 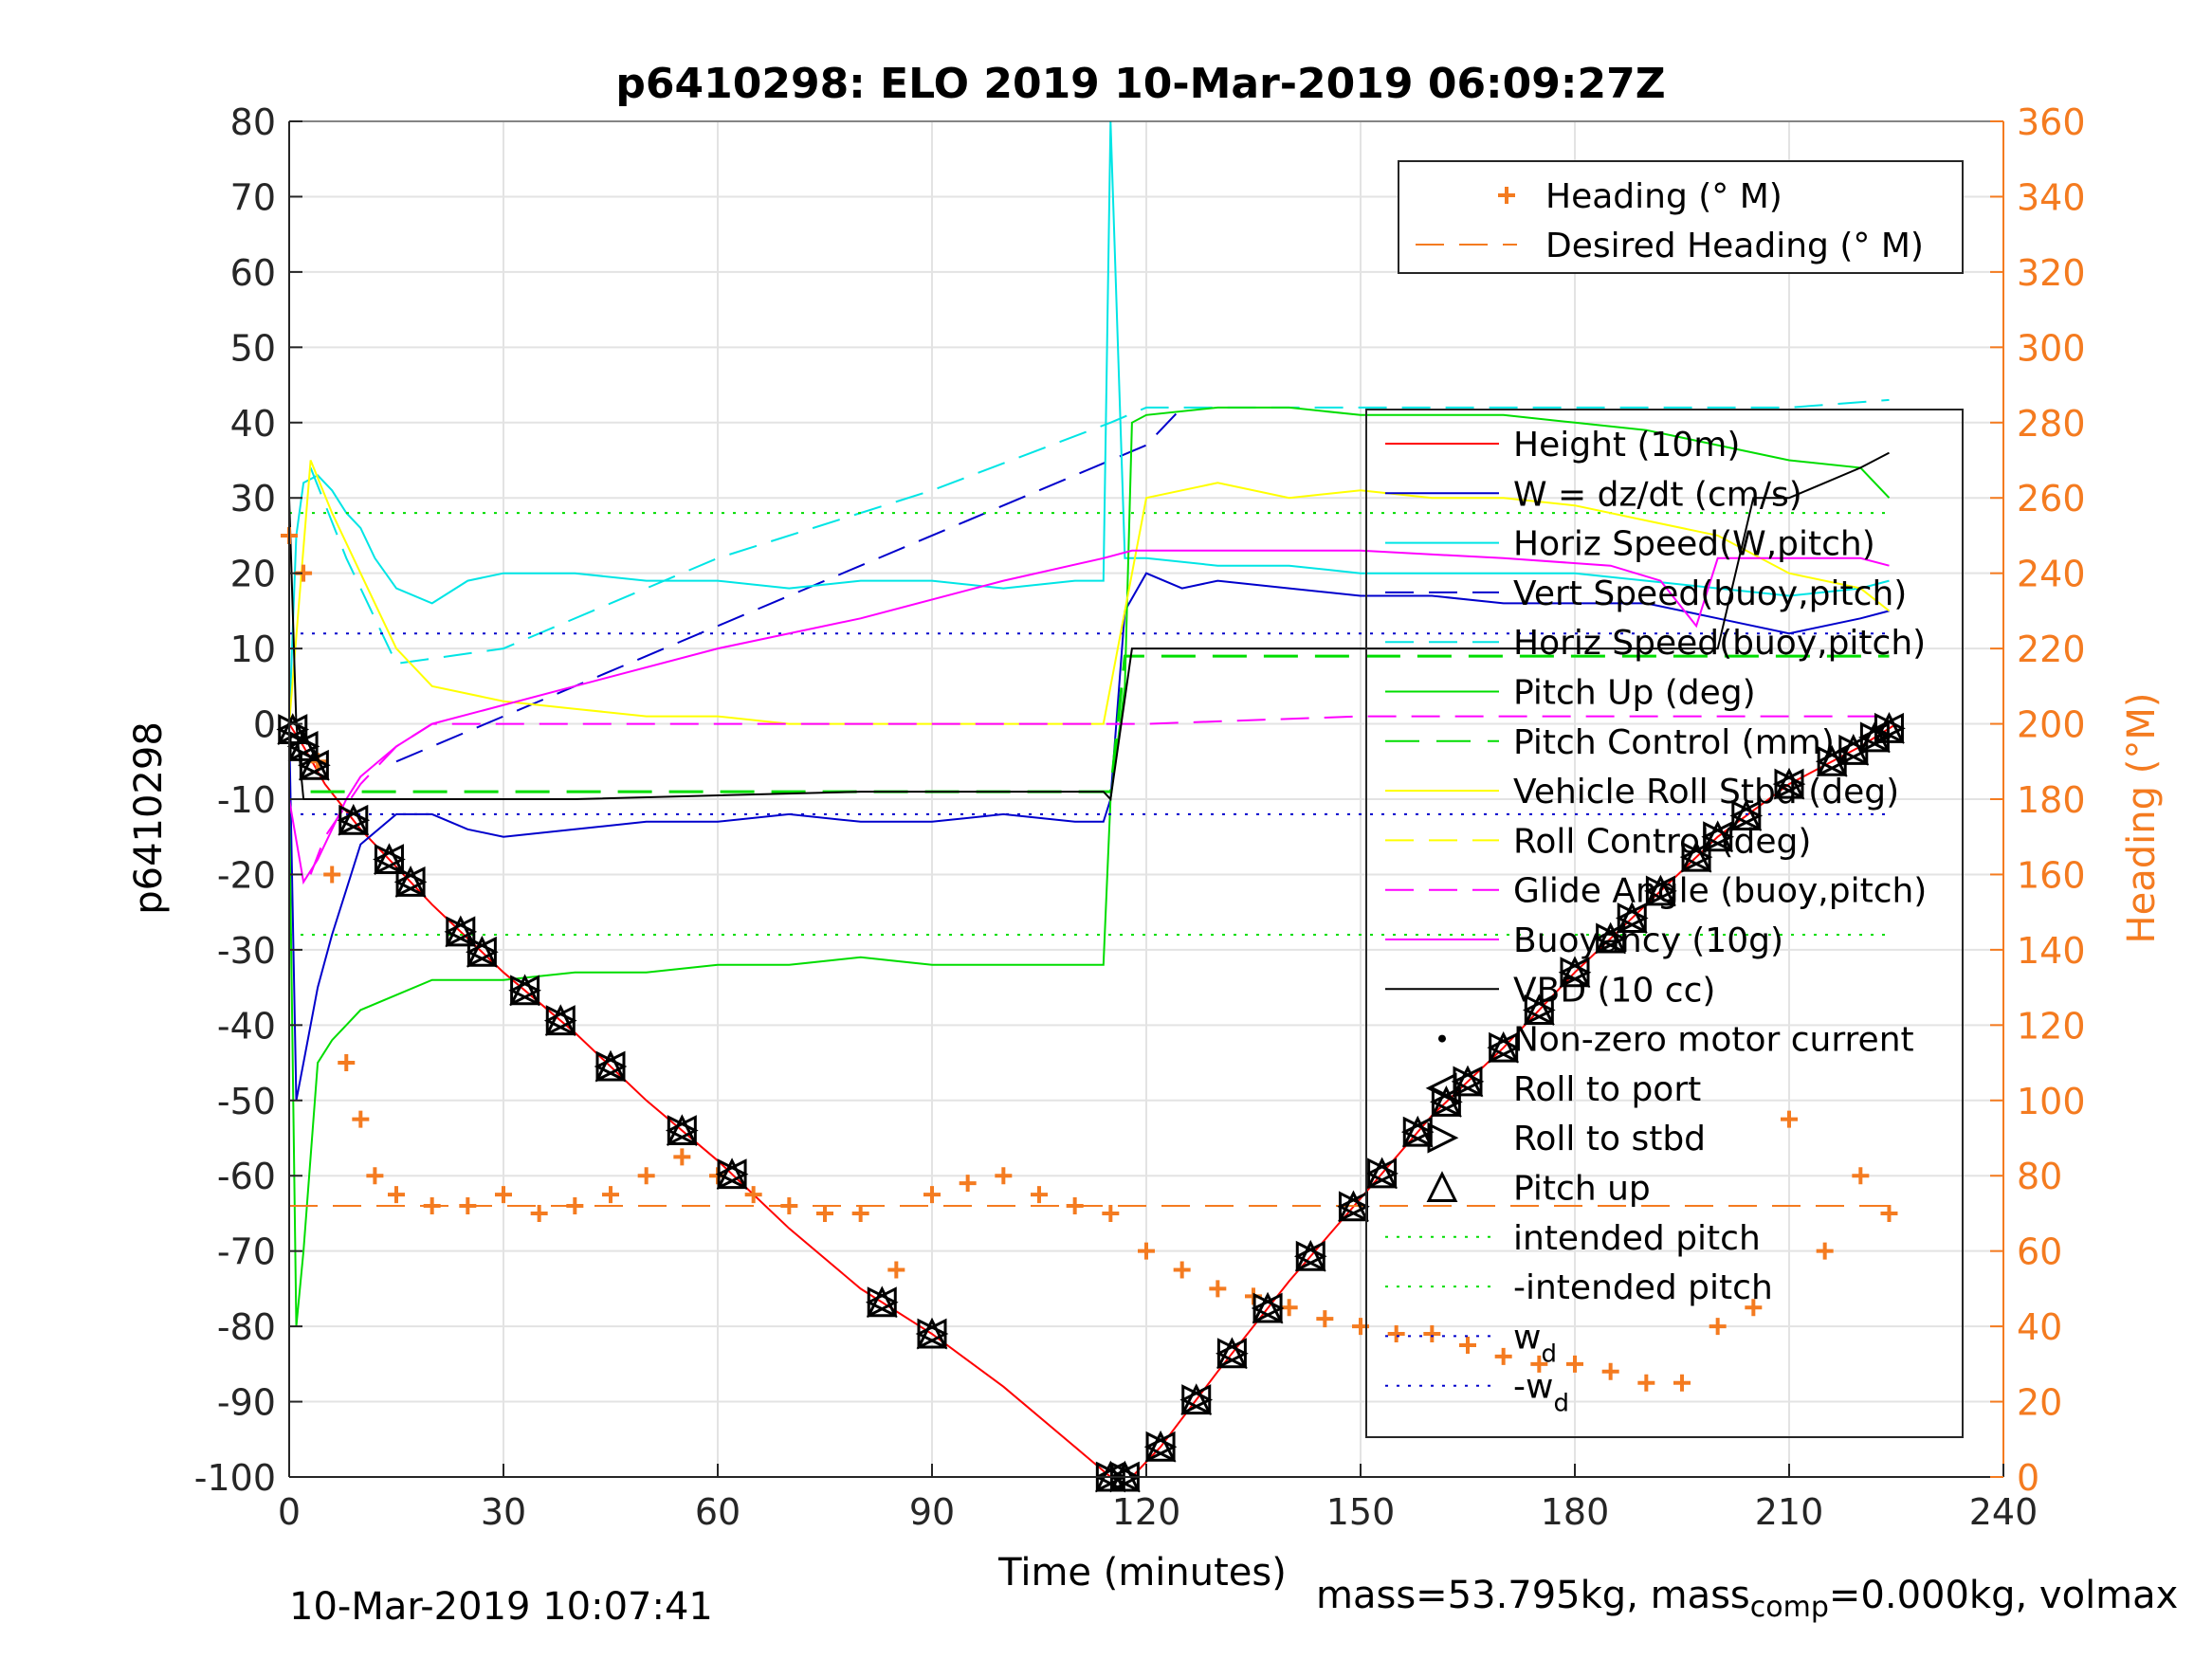 I want to click on x-tick-label: 60, so click(x=717, y=1512).